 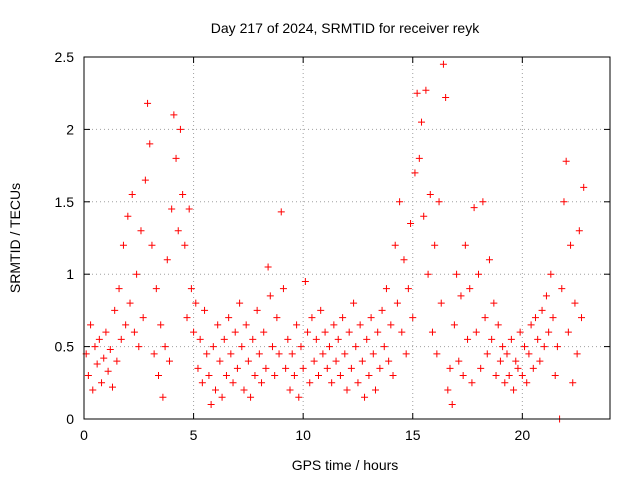 What do you see at coordinates (65, 347) in the screenshot?
I see `y-tick-label: 0.5` at bounding box center [65, 347].